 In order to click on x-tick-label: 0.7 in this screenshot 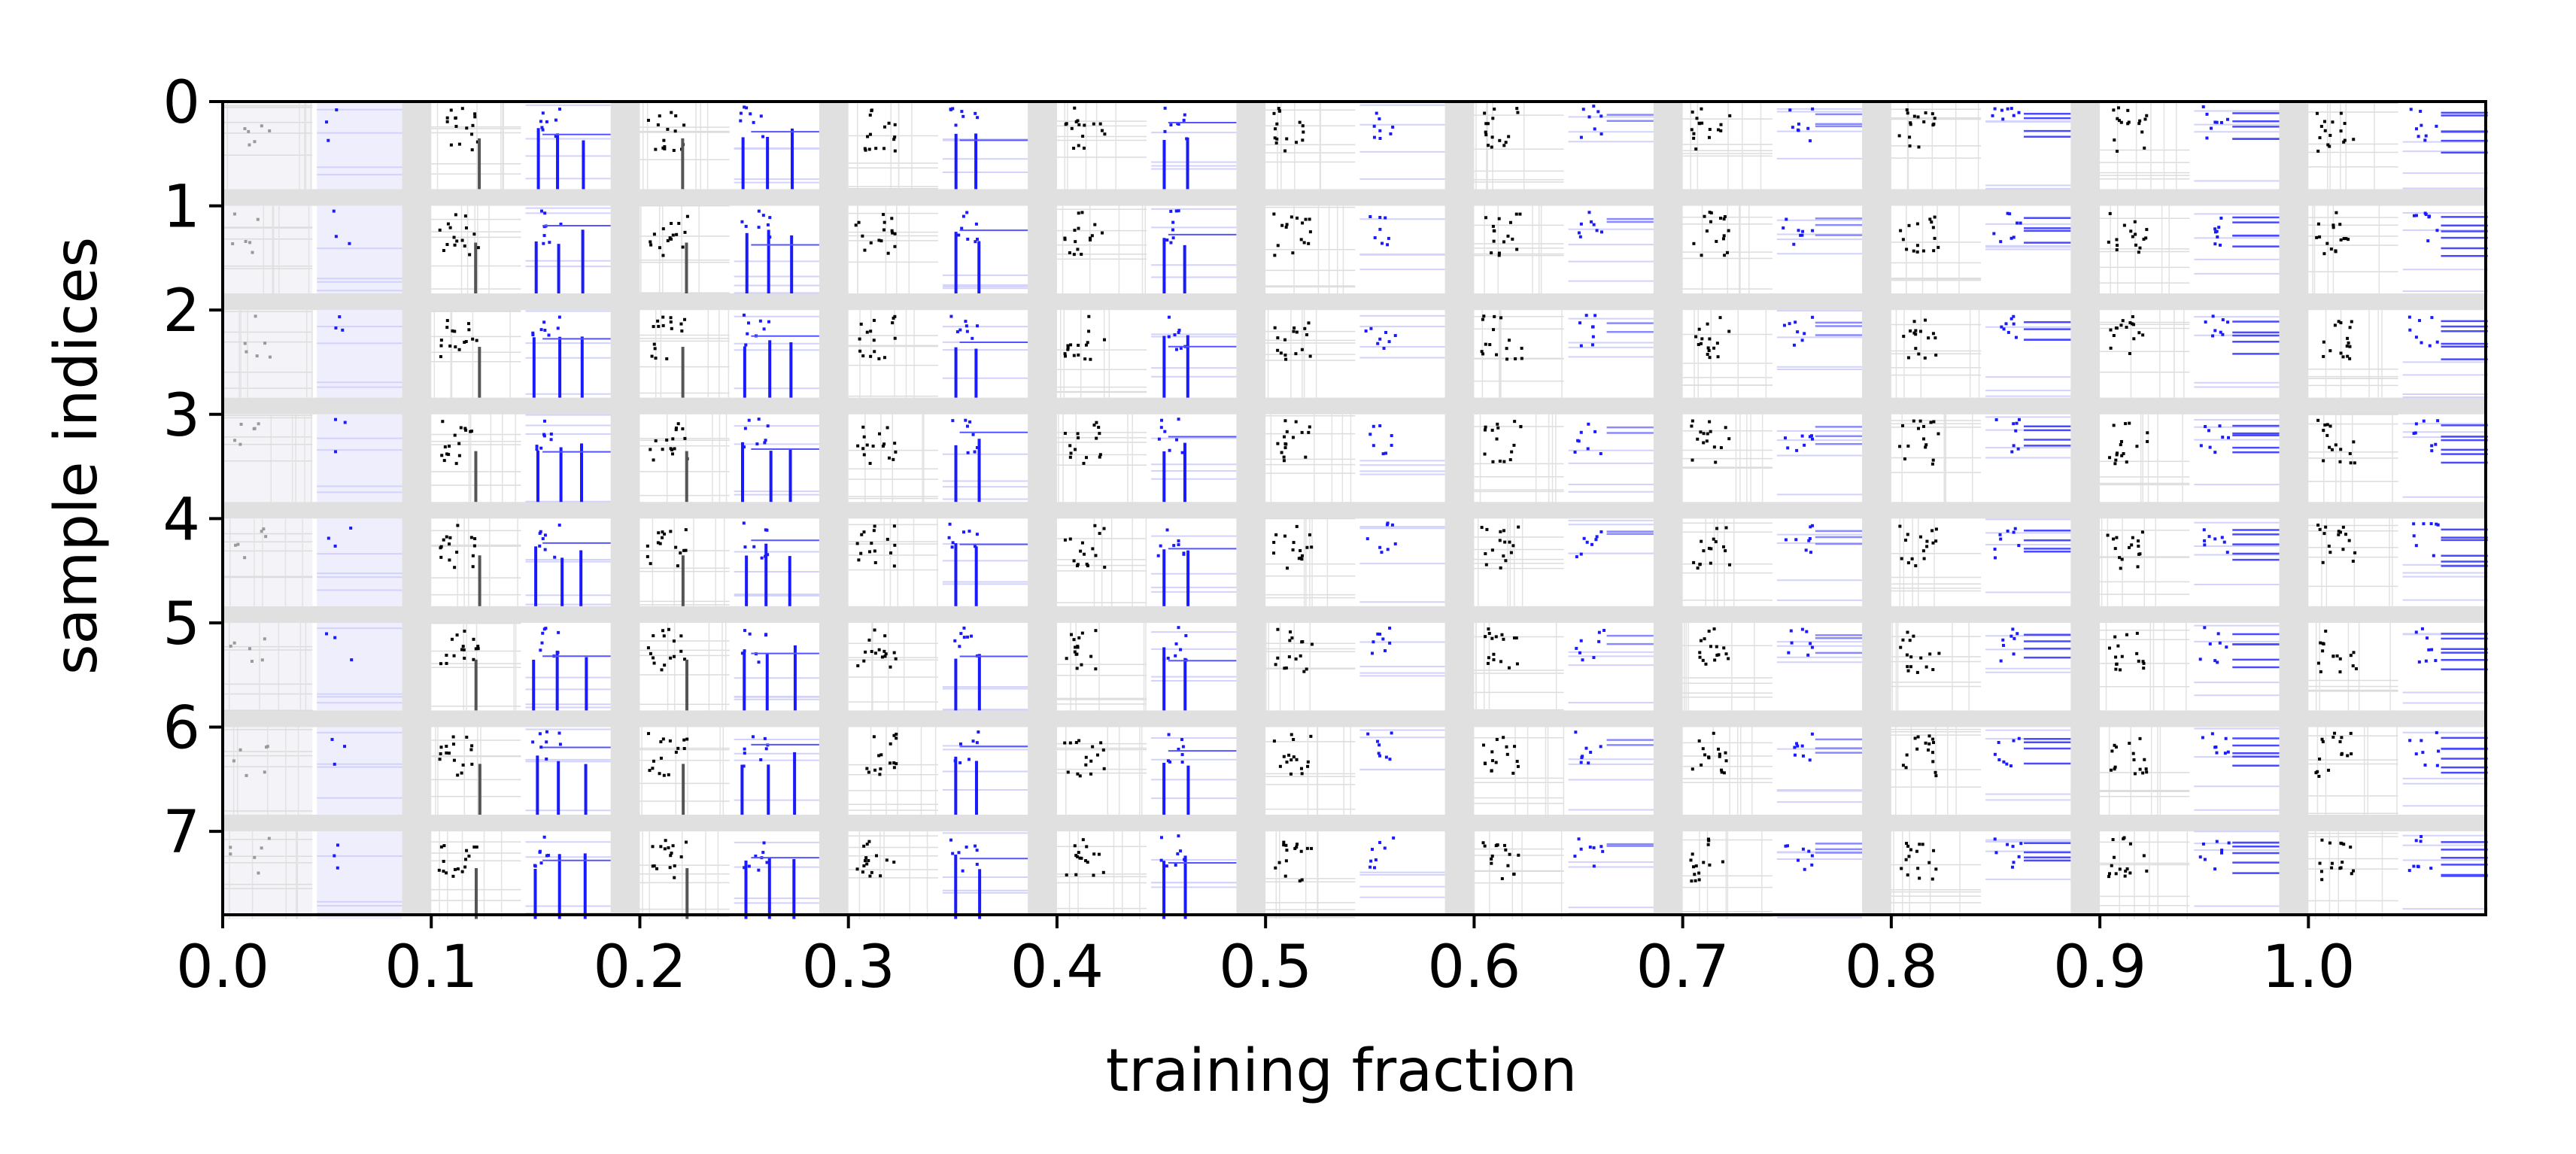, I will do `click(1683, 967)`.